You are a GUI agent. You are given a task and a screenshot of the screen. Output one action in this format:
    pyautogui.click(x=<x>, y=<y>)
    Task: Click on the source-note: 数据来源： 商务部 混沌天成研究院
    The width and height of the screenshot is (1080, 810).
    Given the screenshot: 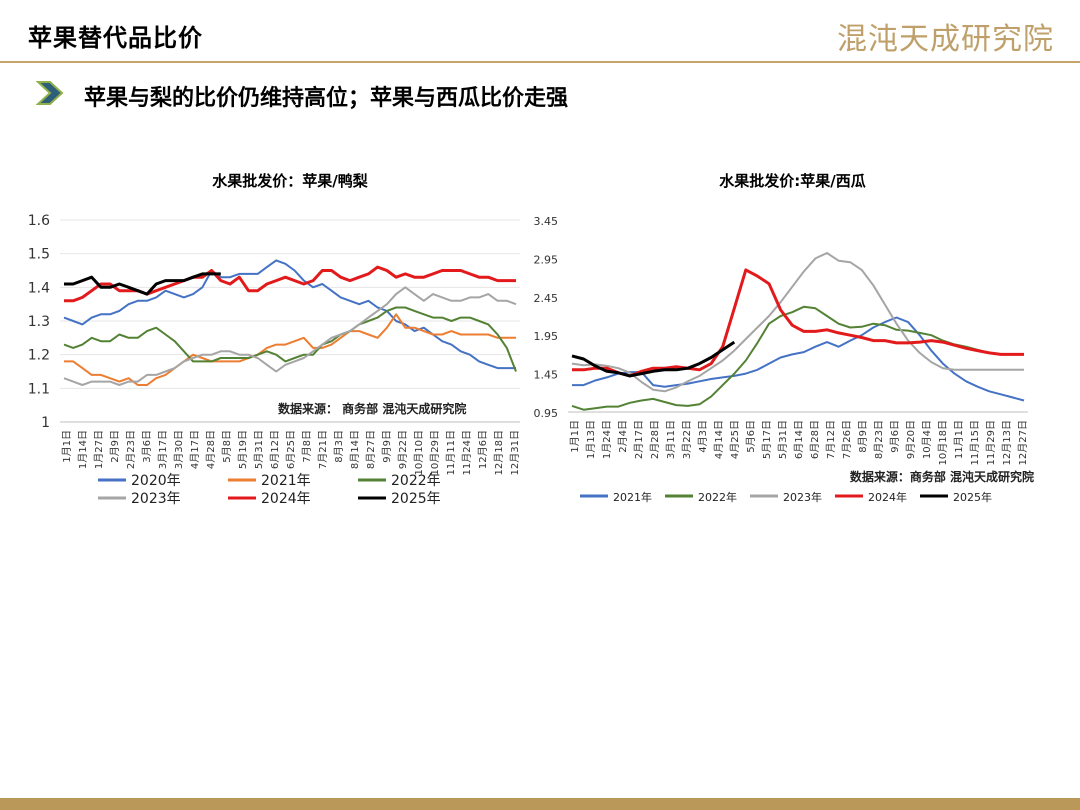 What is the action you would take?
    pyautogui.click(x=372, y=408)
    